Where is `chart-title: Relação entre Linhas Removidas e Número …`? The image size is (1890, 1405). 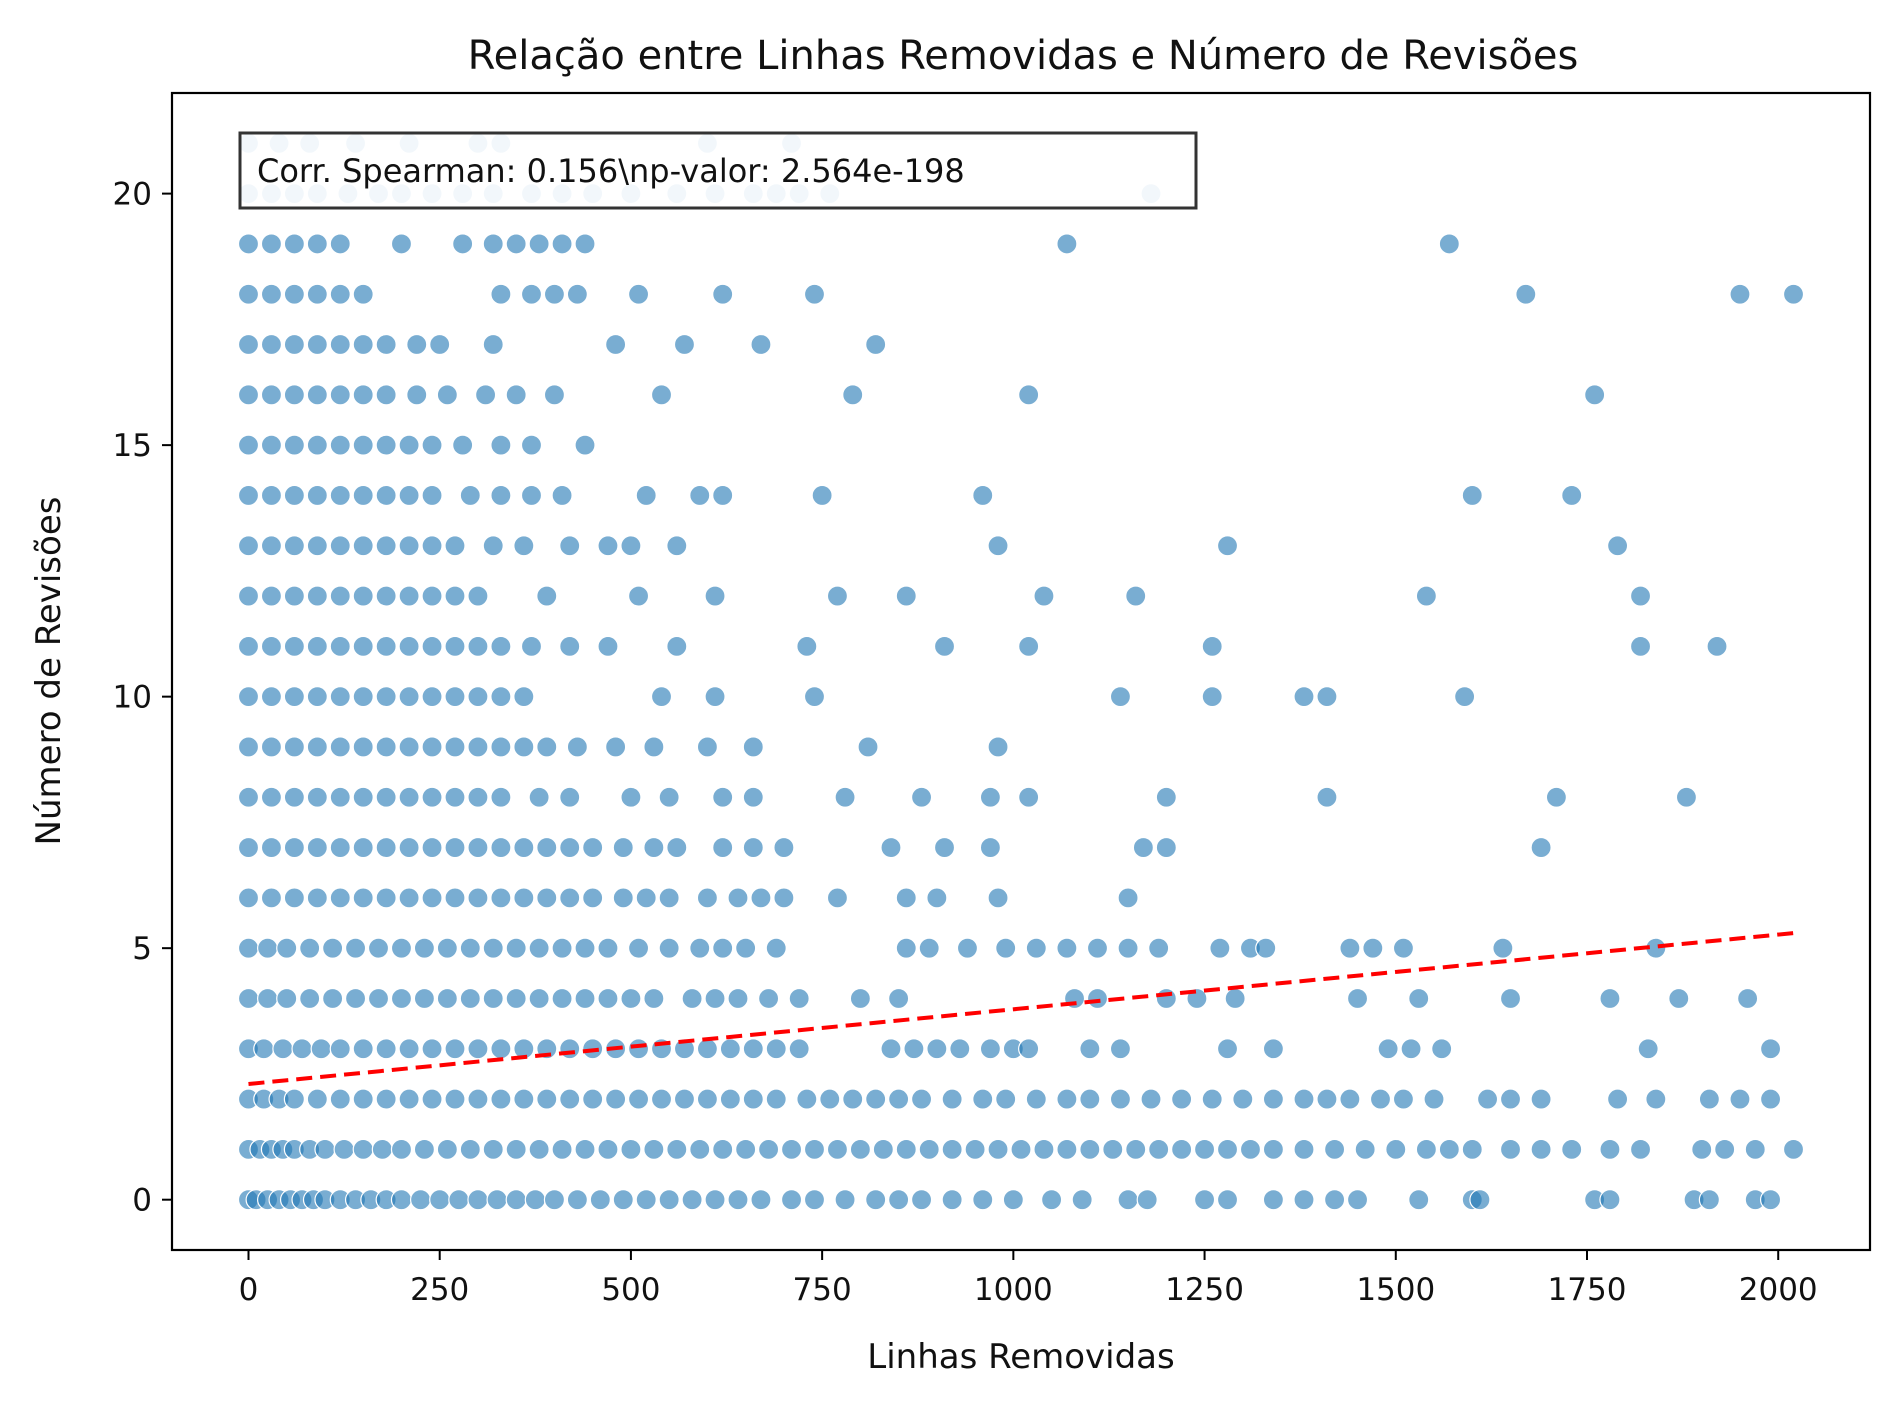
chart-title: Relação entre Linhas Removidas e Número … is located at coordinates (1023, 56).